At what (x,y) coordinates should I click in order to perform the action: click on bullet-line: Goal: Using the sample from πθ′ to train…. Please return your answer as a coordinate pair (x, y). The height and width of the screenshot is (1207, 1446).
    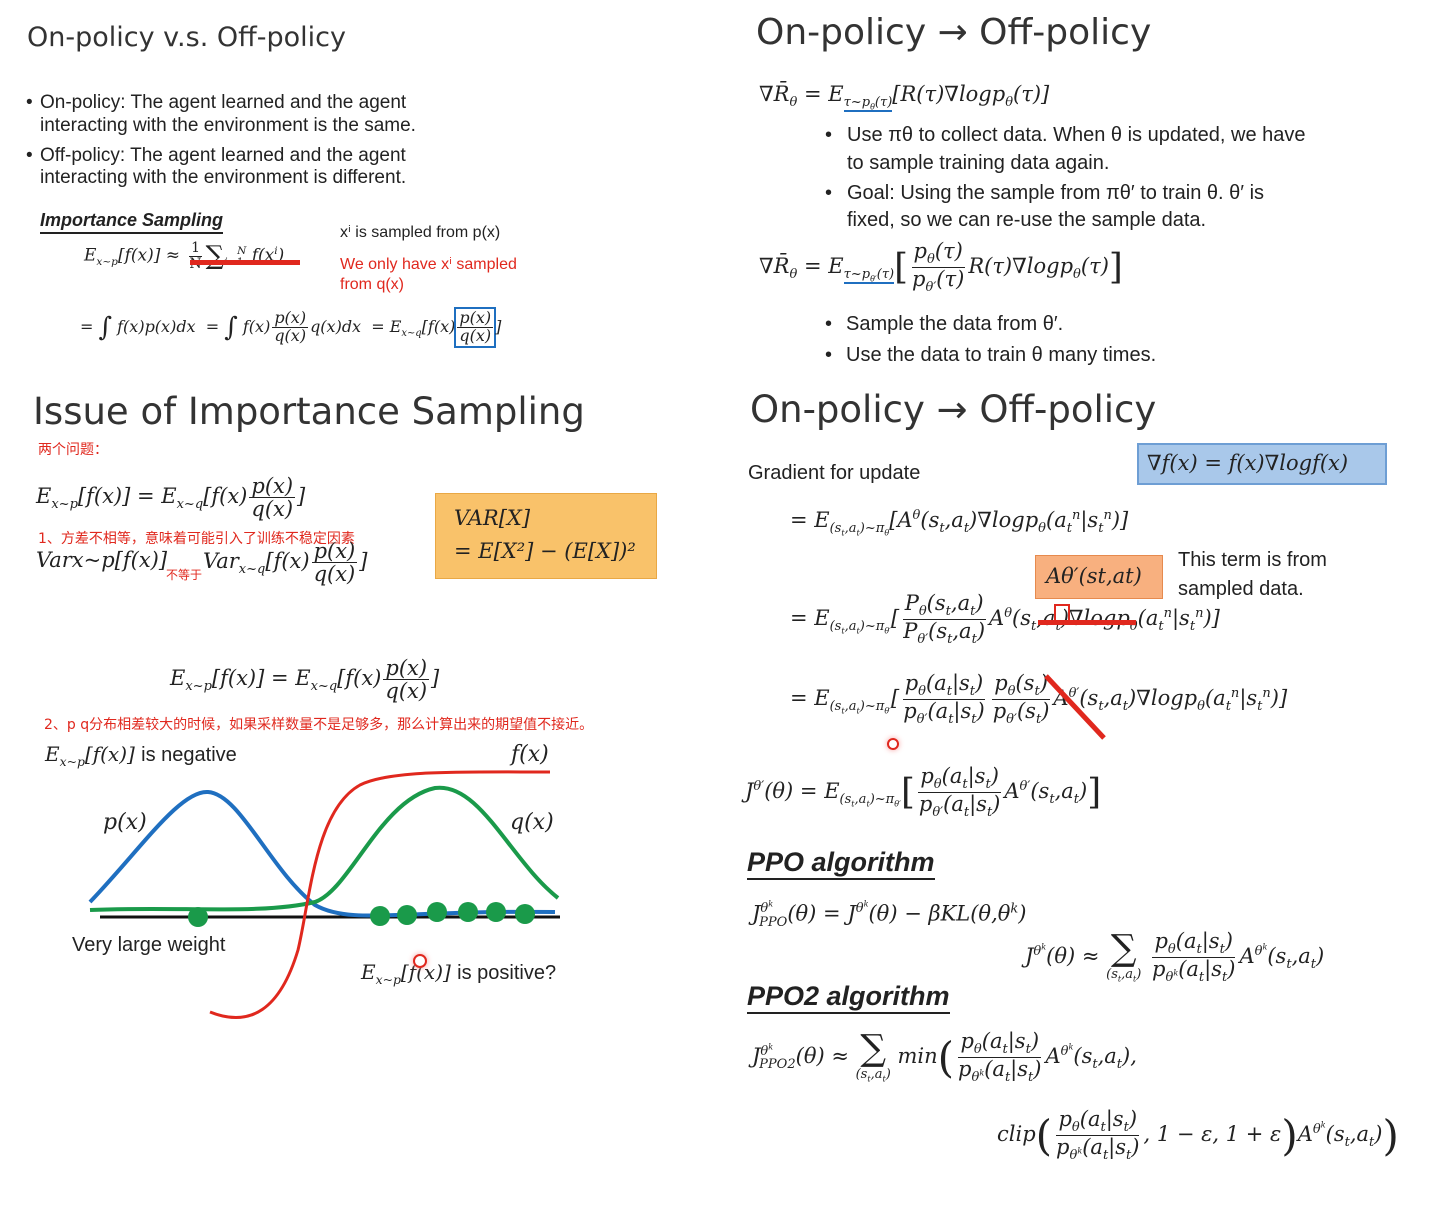
    Looking at the image, I should click on (1056, 193).